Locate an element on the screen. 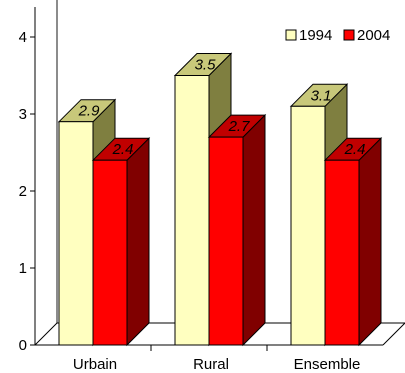 This screenshot has height=373, width=405. bar-2004-ensemble is located at coordinates (353, 241).